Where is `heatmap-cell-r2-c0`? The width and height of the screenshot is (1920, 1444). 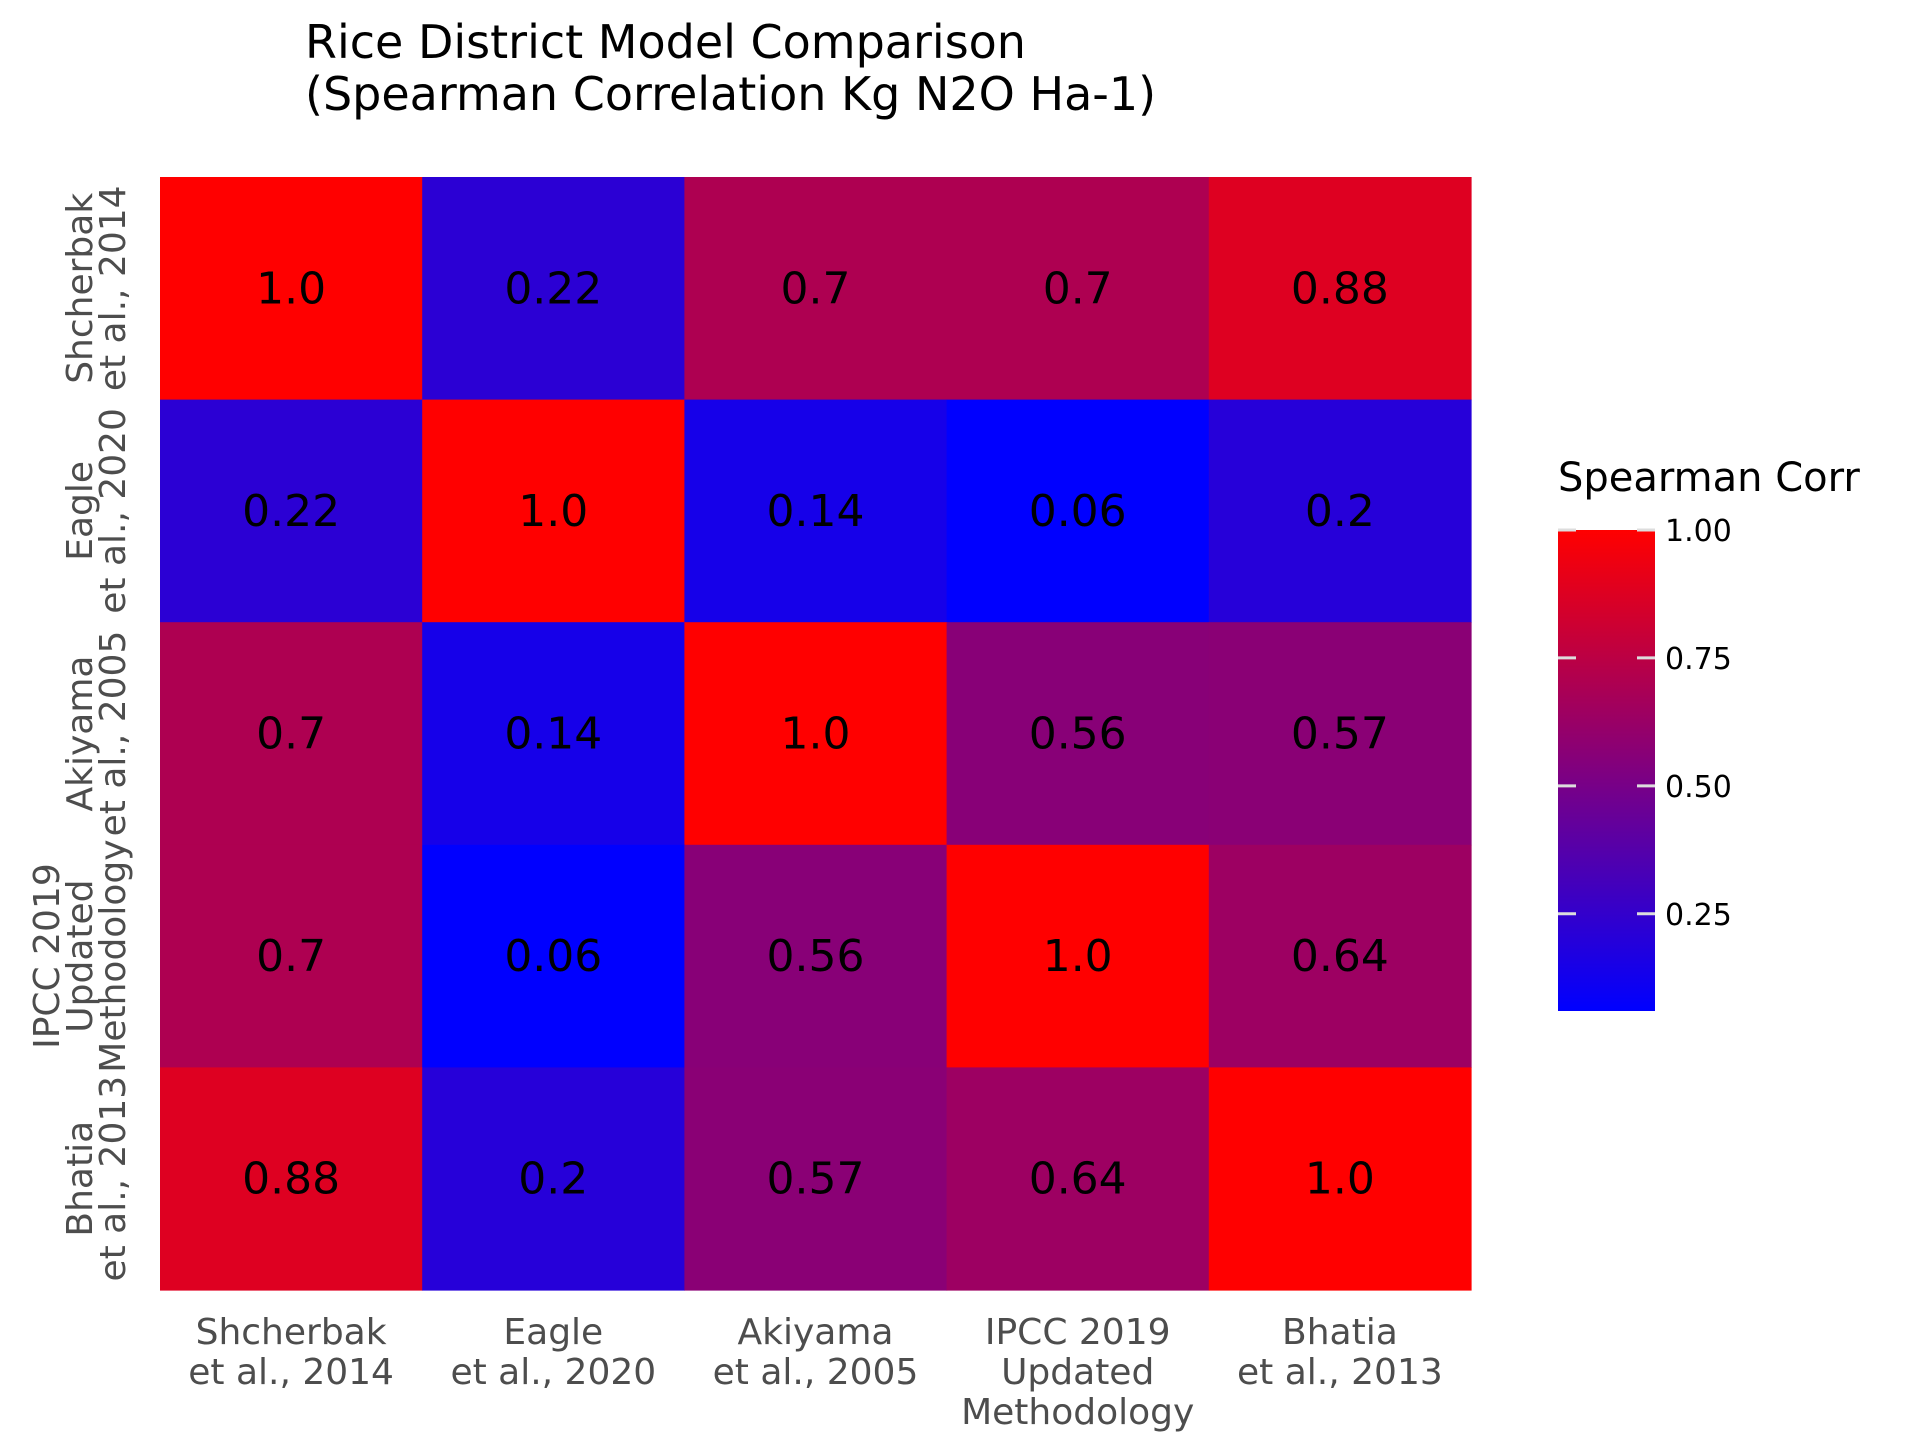 heatmap-cell-r2-c0 is located at coordinates (291, 734).